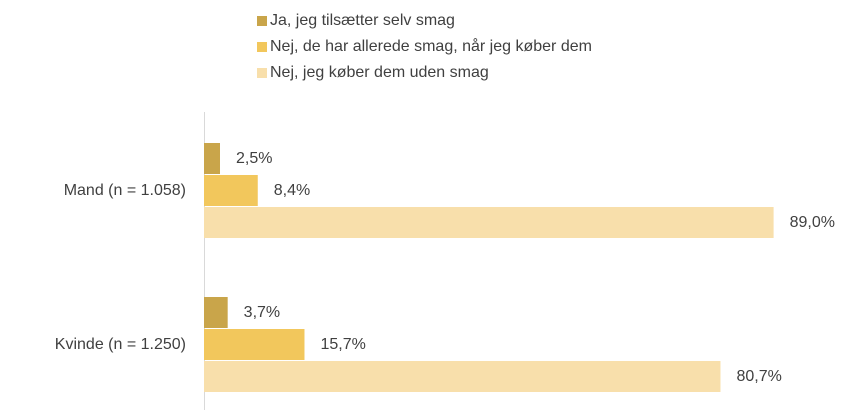 This screenshot has height=416, width=844. Describe the element at coordinates (262, 312) in the screenshot. I see `data-label: 3,7%` at that location.